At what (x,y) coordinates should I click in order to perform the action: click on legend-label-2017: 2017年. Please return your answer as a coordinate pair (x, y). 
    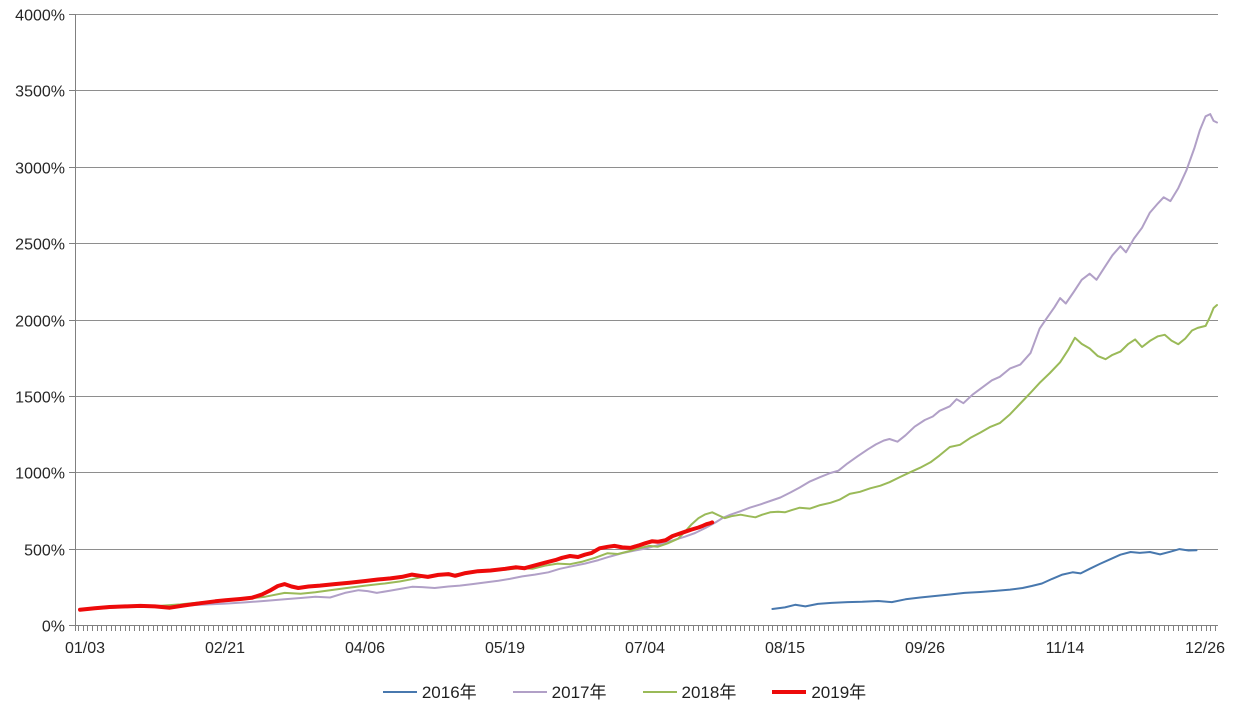
    Looking at the image, I should click on (579, 692).